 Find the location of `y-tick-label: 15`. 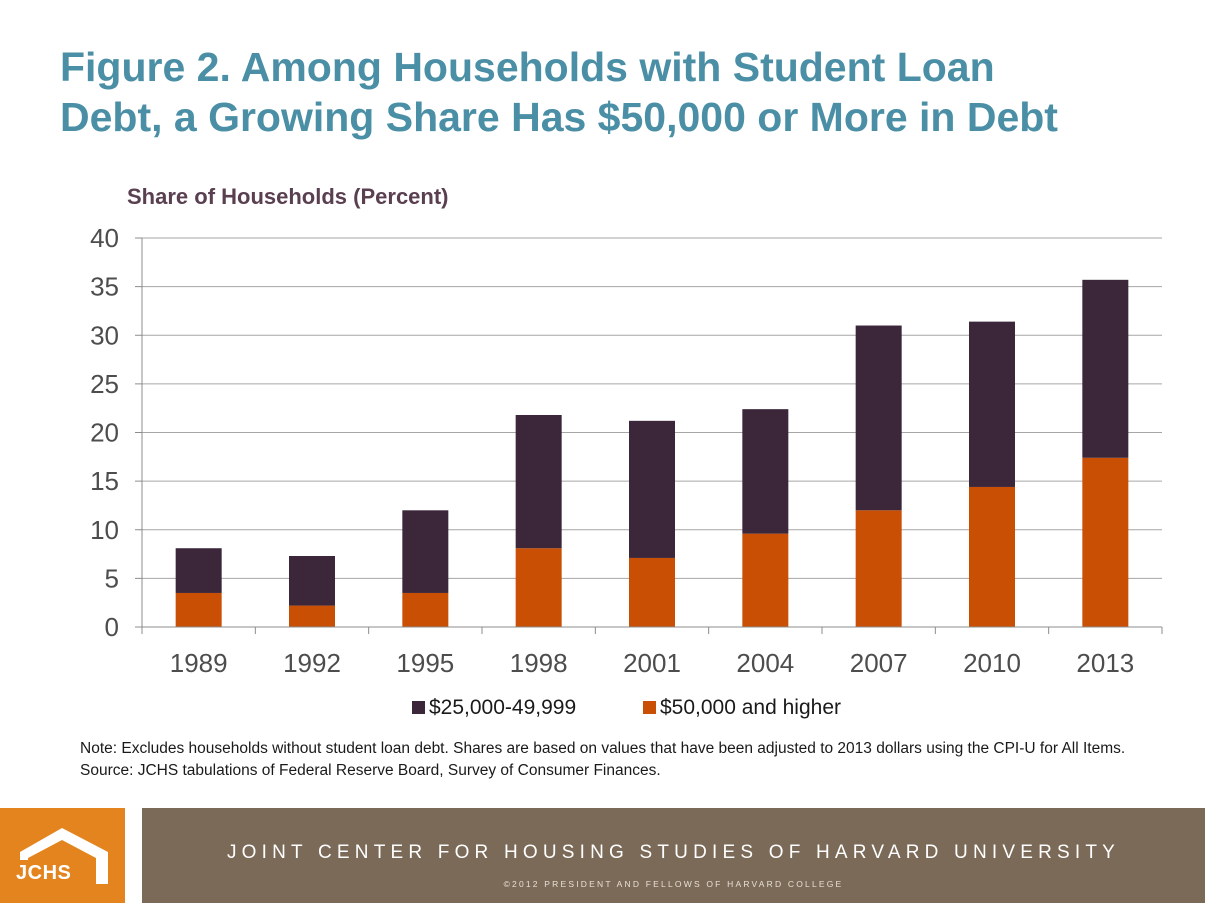

y-tick-label: 15 is located at coordinates (104, 481).